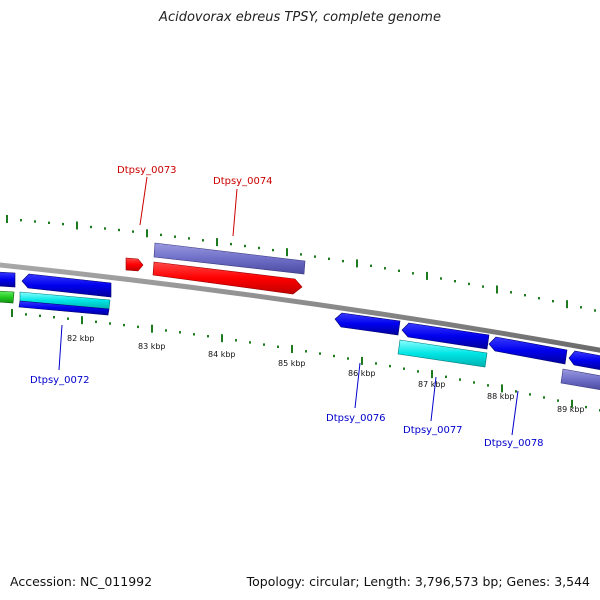 Image resolution: width=600 pixels, height=600 pixels. What do you see at coordinates (584, 360) in the screenshot?
I see `gene-fragment-right-blue` at bounding box center [584, 360].